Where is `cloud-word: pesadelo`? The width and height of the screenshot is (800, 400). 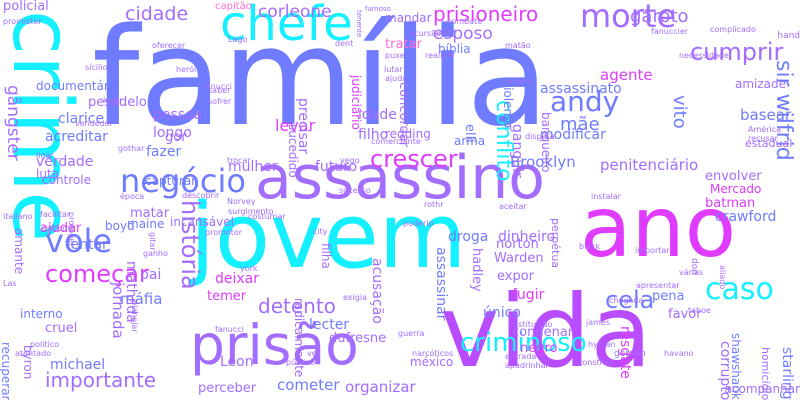
cloud-word: pesadelo is located at coordinates (117, 102).